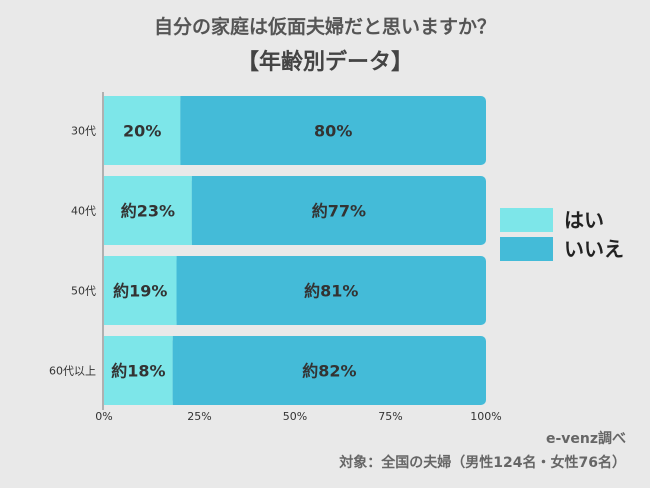 The width and height of the screenshot is (650, 488). What do you see at coordinates (103, 416) in the screenshot?
I see `x-tick-label: 0%` at bounding box center [103, 416].